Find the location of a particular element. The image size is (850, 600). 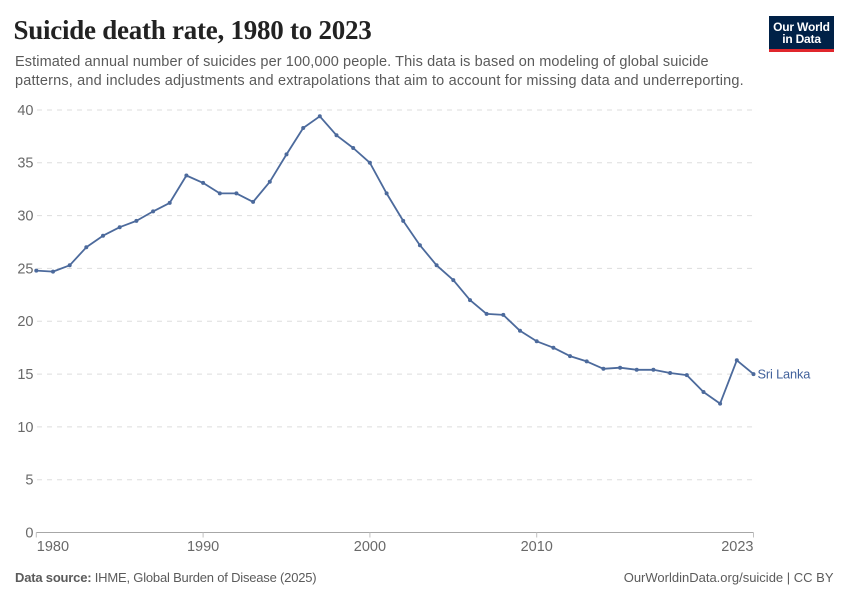

svg-text: 5 is located at coordinates (29, 481).